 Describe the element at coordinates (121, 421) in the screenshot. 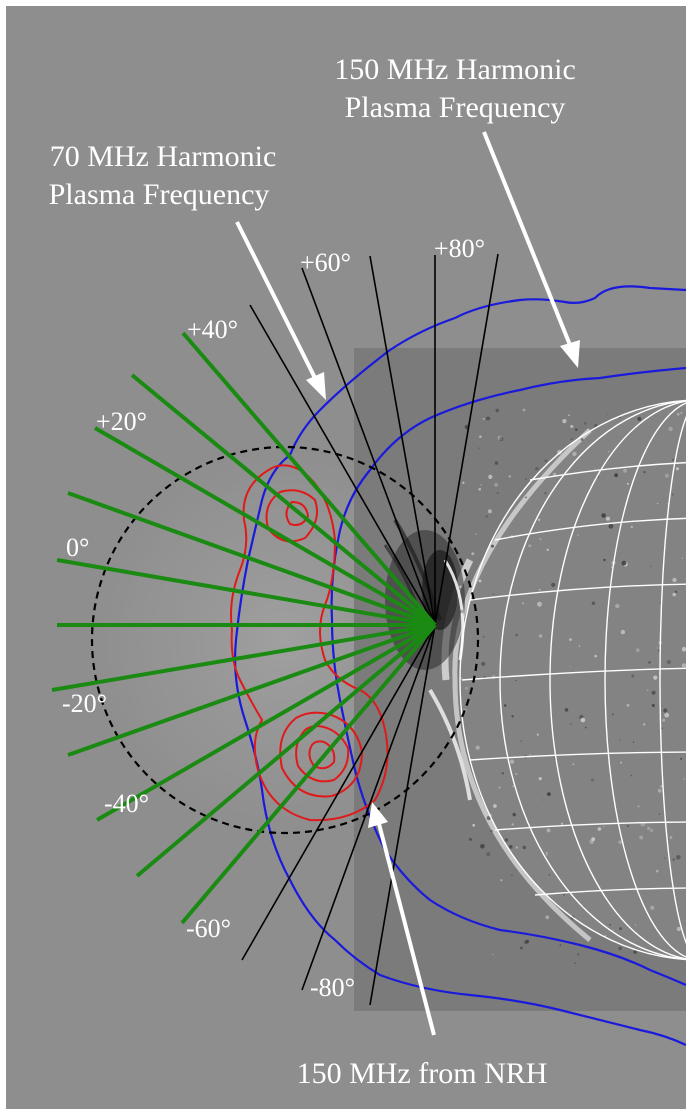

I see `angle-label-plus20: +20°` at that location.